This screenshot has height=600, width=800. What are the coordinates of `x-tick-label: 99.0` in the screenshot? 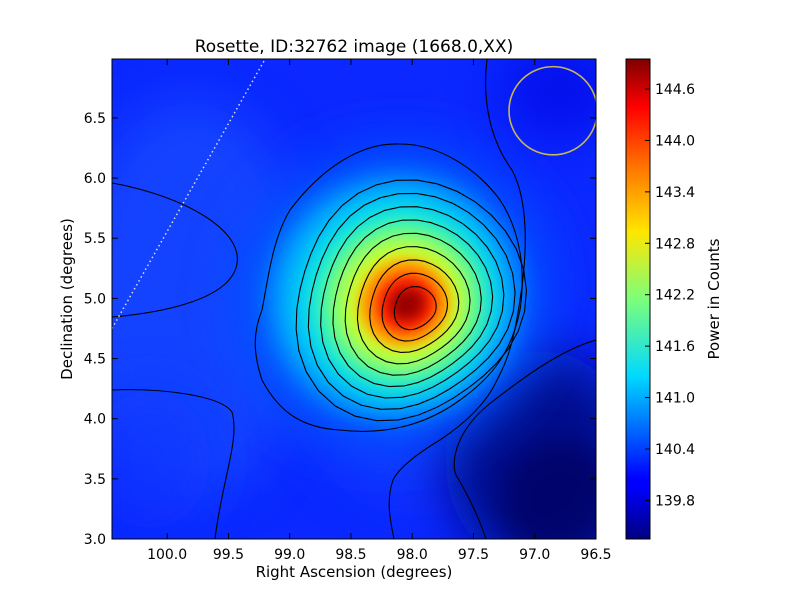 It's located at (289, 555).